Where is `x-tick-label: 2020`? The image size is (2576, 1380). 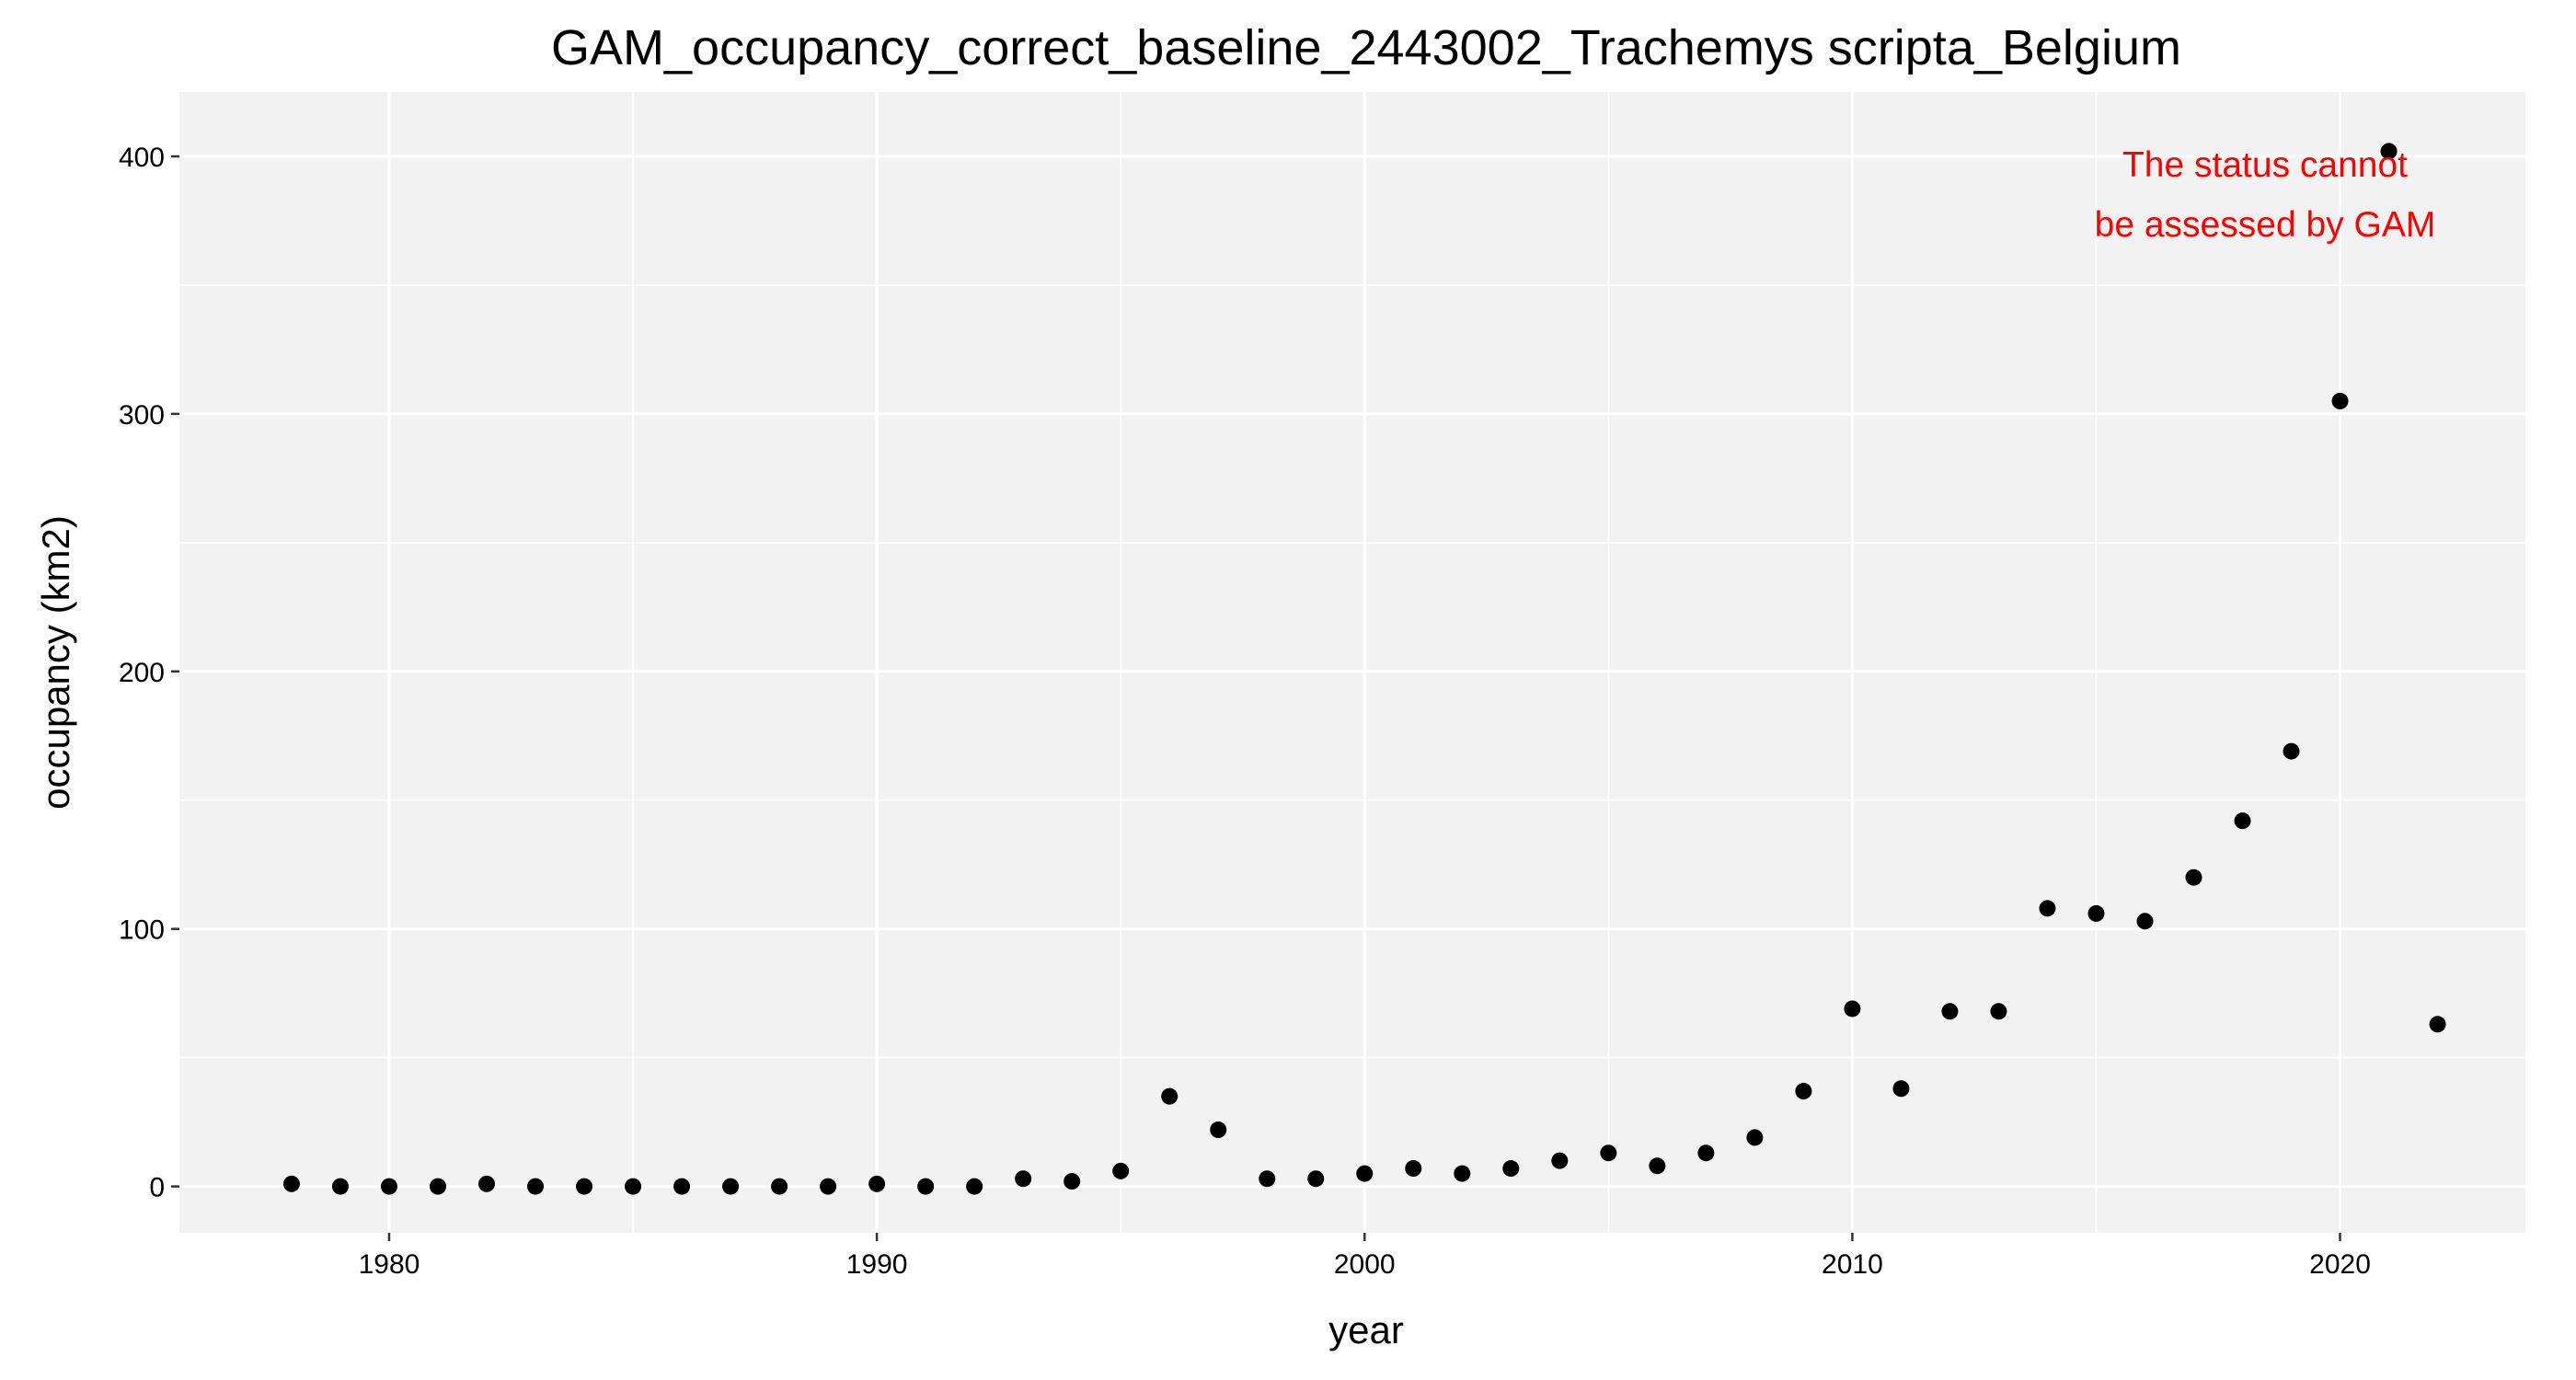
x-tick-label: 2020 is located at coordinates (2340, 1264).